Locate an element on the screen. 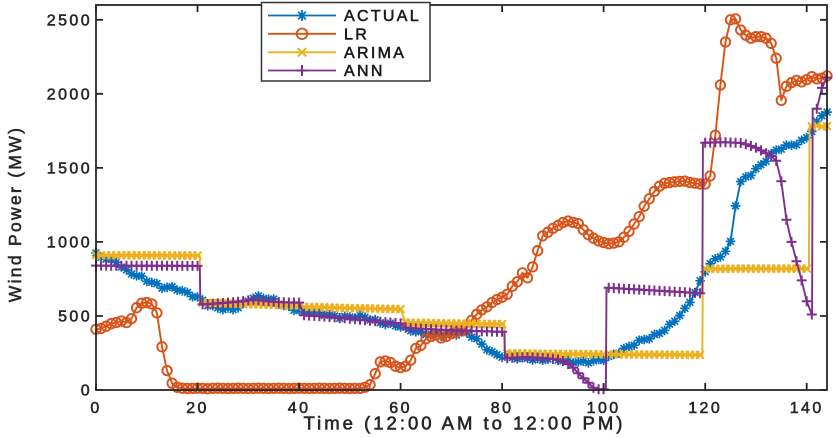  svg-text: 2000 is located at coordinates (69, 94).